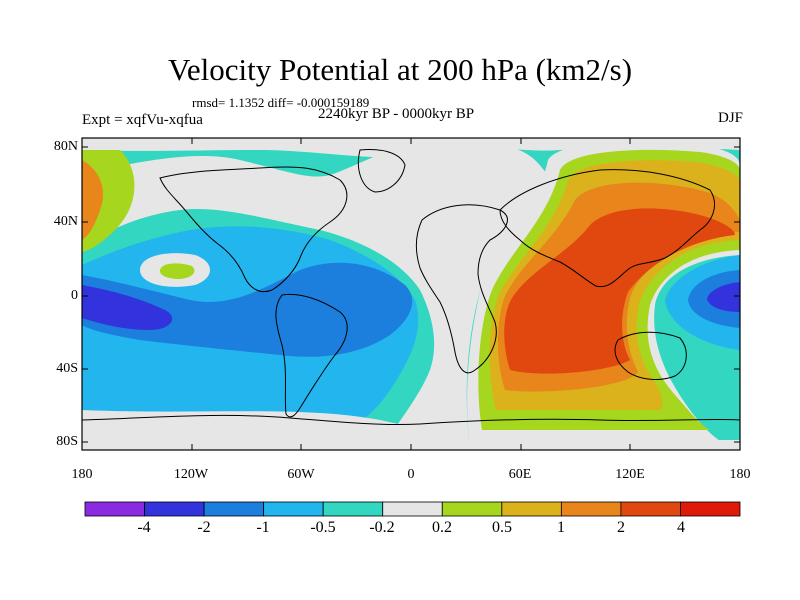 The height and width of the screenshot is (600, 800). Describe the element at coordinates (65, 146) in the screenshot. I see `y-tick-label: 80N` at that location.